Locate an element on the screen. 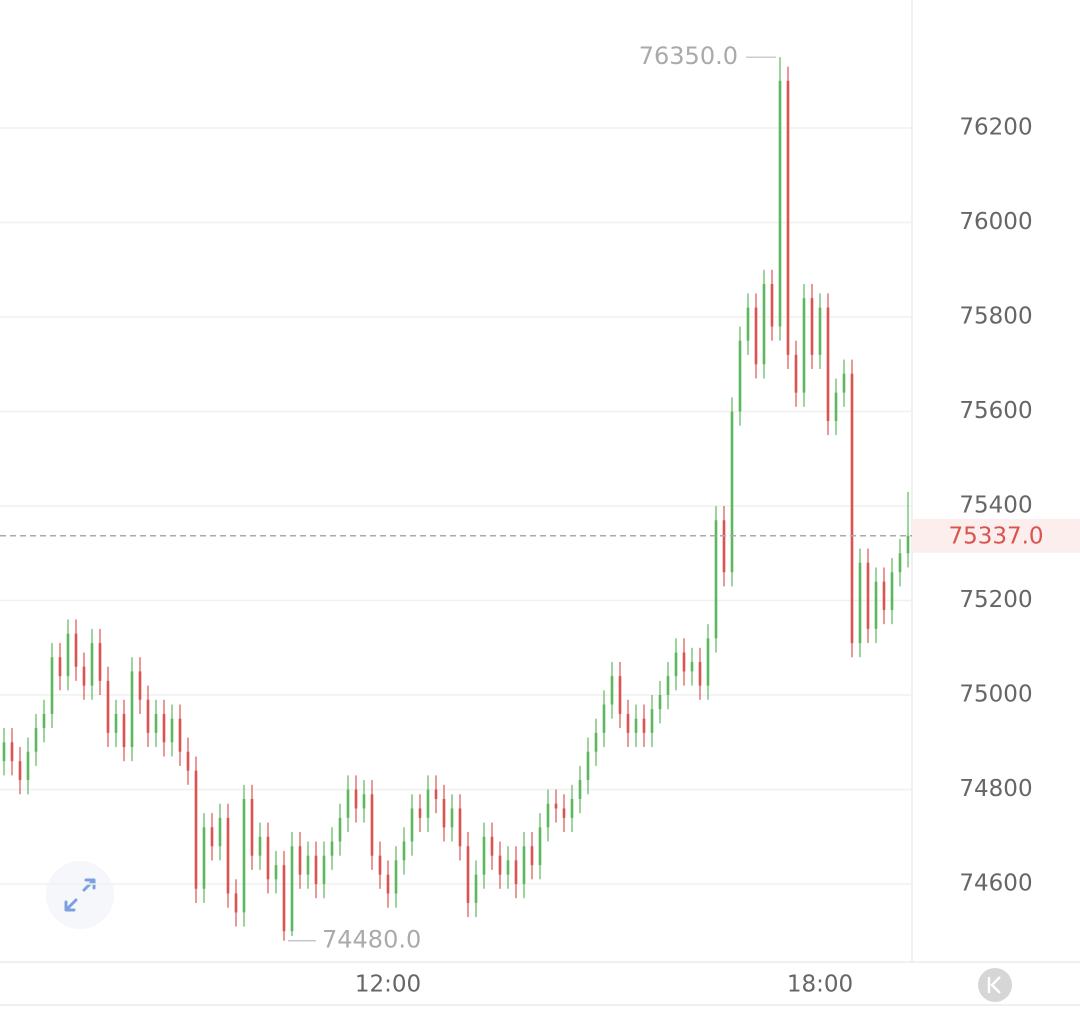 The height and width of the screenshot is (1012, 1080). collapse-button is located at coordinates (995, 985).